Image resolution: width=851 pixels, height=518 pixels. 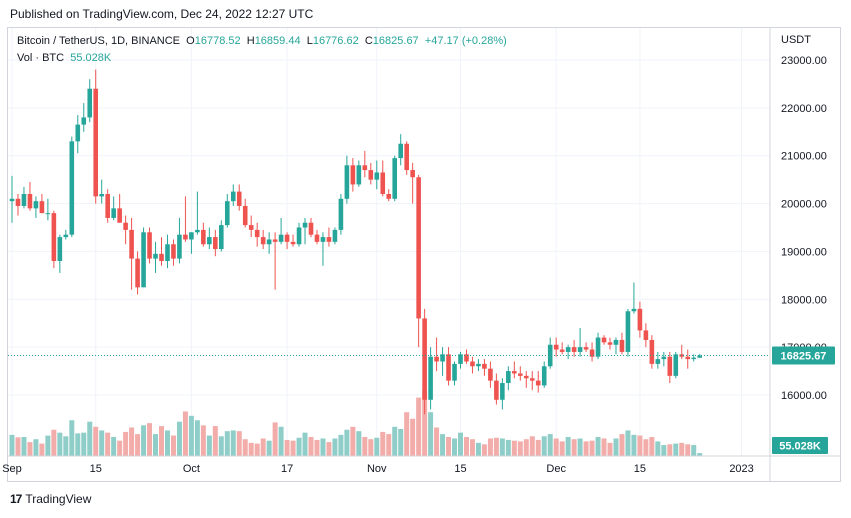 What do you see at coordinates (556, 469) in the screenshot?
I see `time-tick-label: Dec` at bounding box center [556, 469].